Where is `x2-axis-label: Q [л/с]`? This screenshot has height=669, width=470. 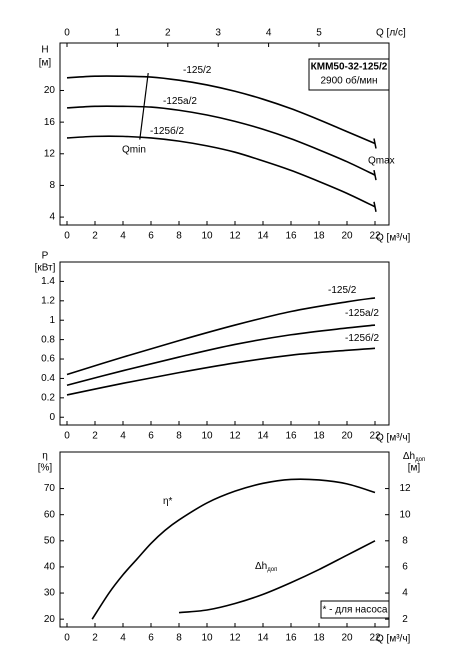
x2-axis-label: Q [л/с] is located at coordinates (391, 33).